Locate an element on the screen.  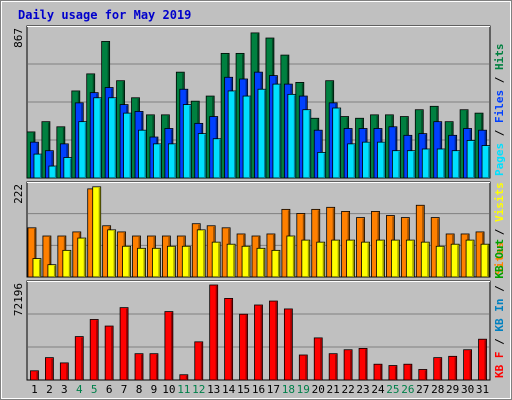
panel-sites-visits-max-label: 222 is located at coordinates (18, 194).